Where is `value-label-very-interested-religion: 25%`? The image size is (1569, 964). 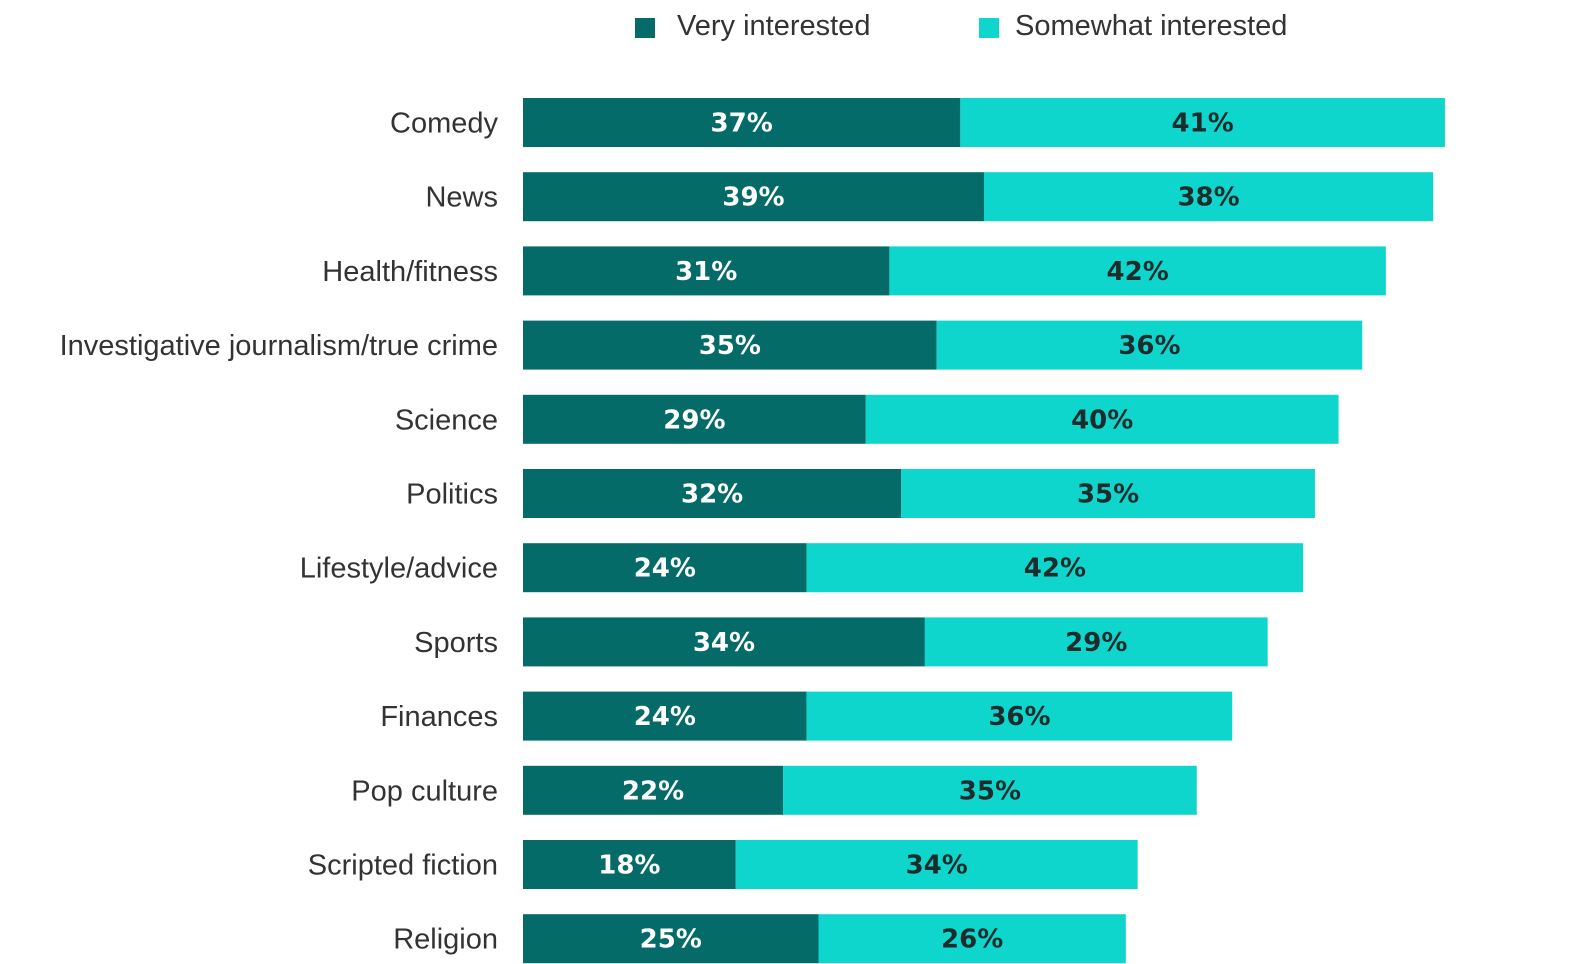 value-label-very-interested-religion: 25% is located at coordinates (671, 940).